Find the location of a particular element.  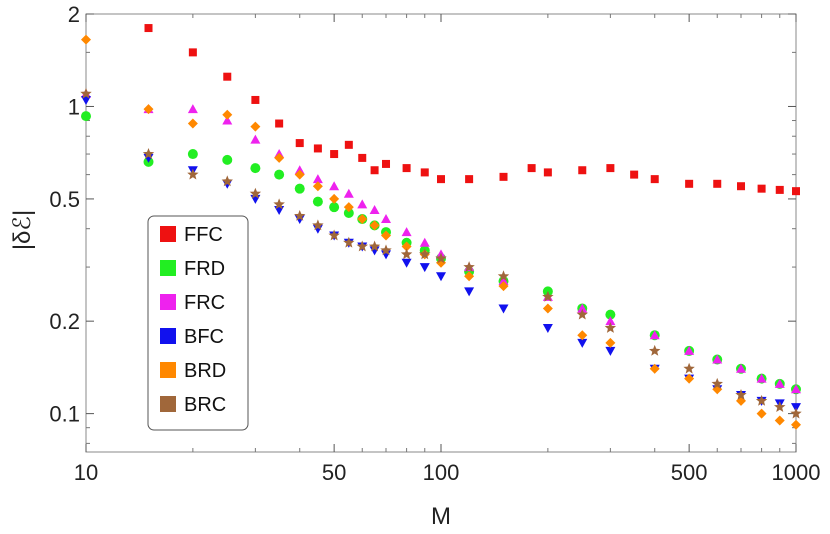

legend-swatch-frc is located at coordinates (168, 302).